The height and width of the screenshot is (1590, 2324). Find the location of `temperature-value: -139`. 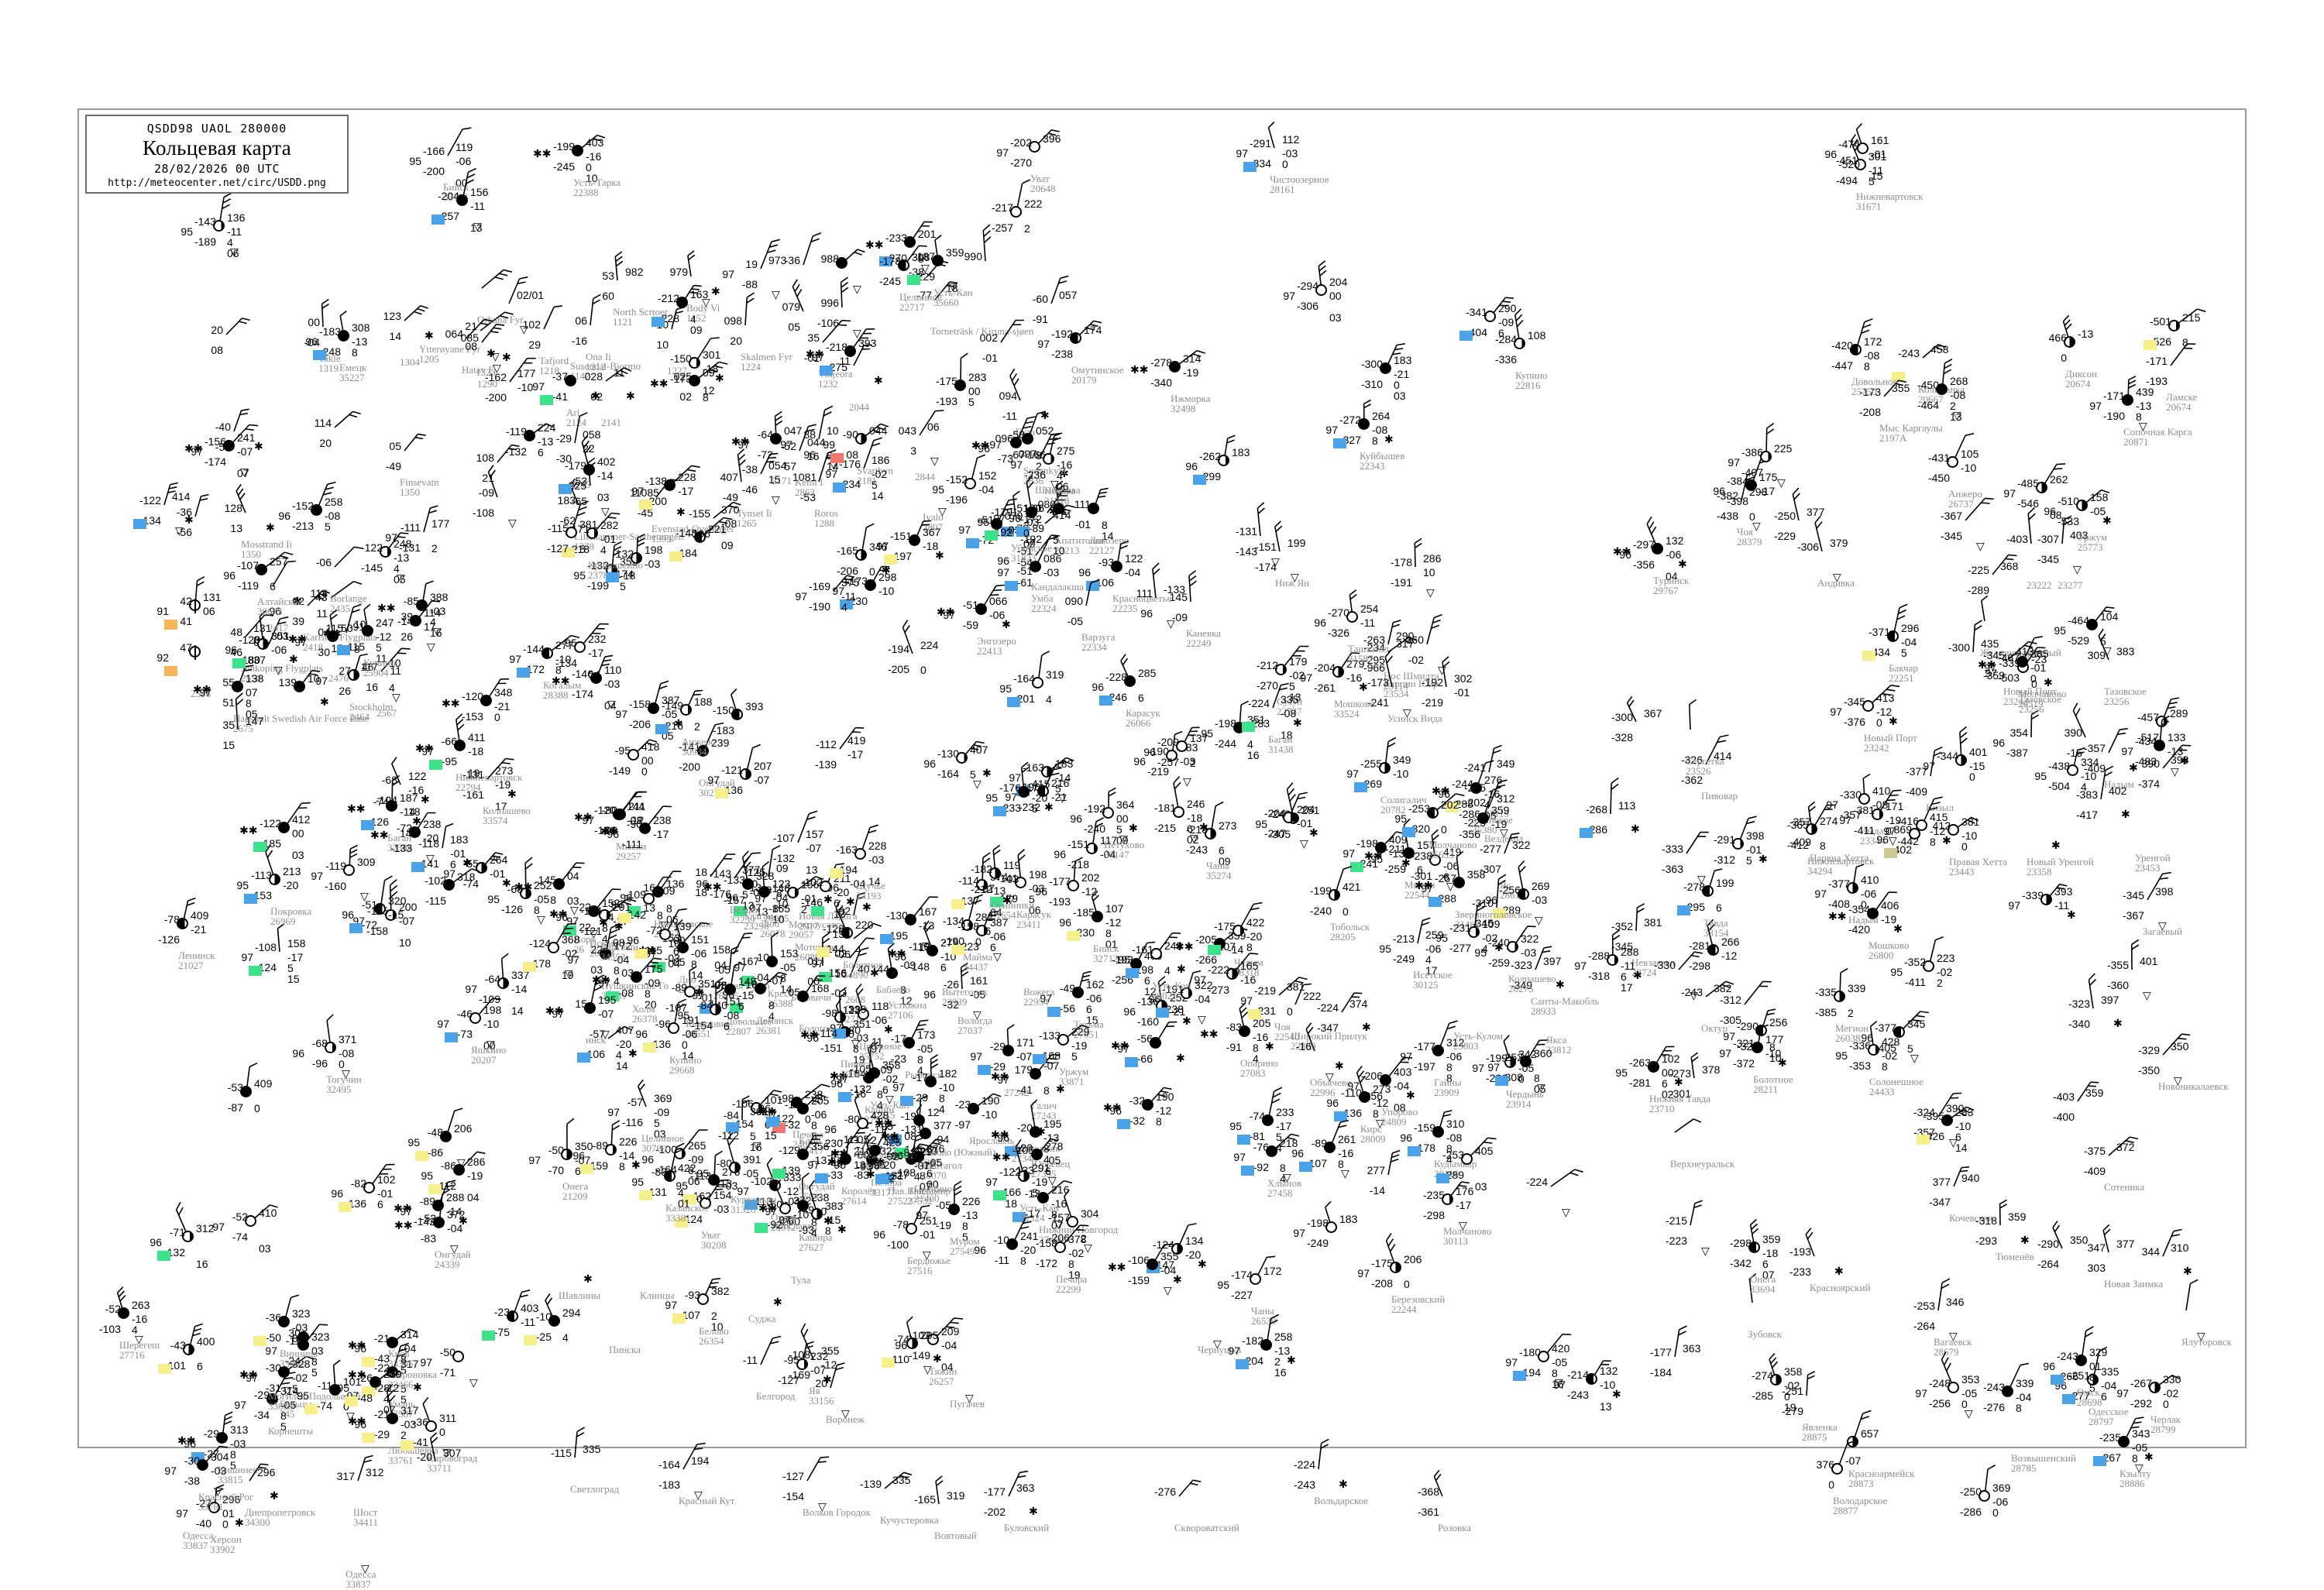

temperature-value: -139 is located at coordinates (870, 1483).